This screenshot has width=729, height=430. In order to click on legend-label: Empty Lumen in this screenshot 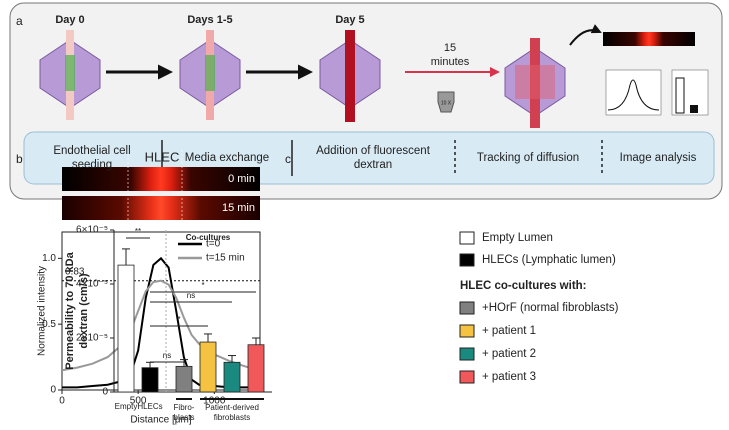, I will do `click(517, 238)`.